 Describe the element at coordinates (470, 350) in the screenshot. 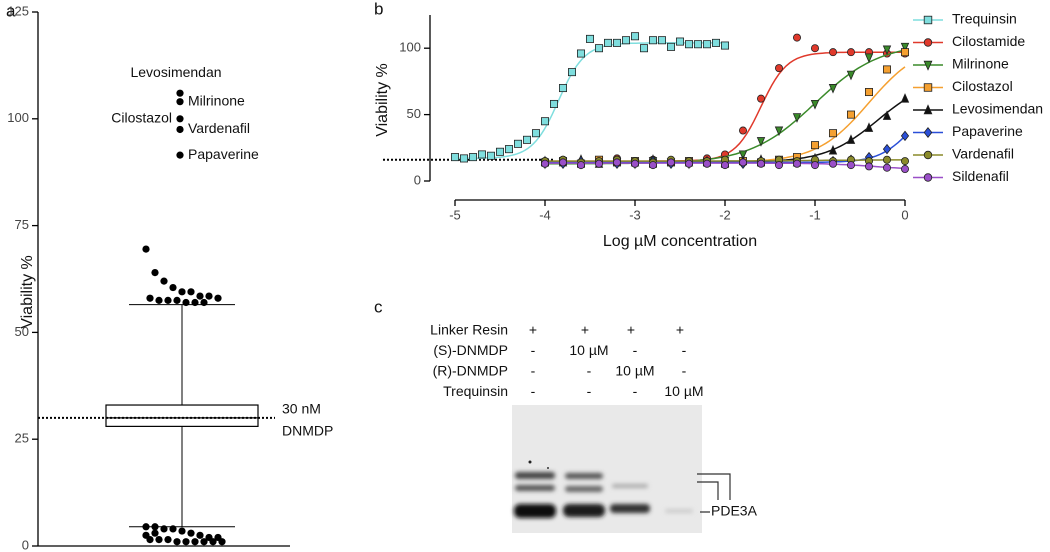

I see `row-label: (S)-DNMDP` at that location.